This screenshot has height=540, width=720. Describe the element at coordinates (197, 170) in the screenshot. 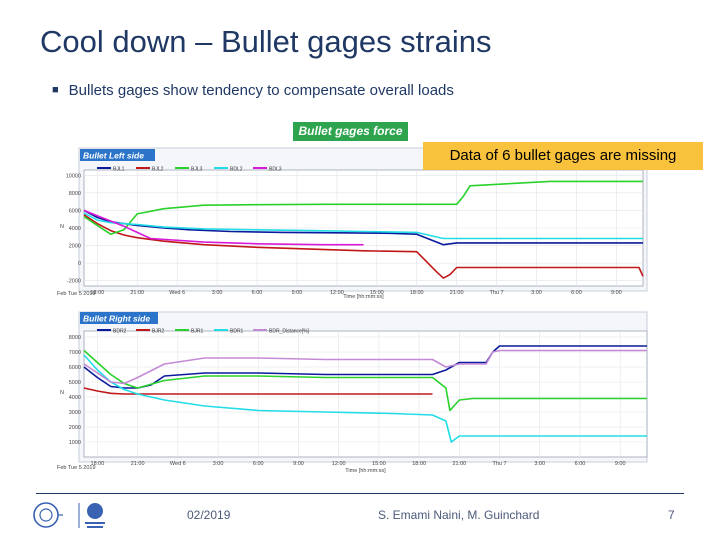

I see `legend-label: BJL3` at that location.